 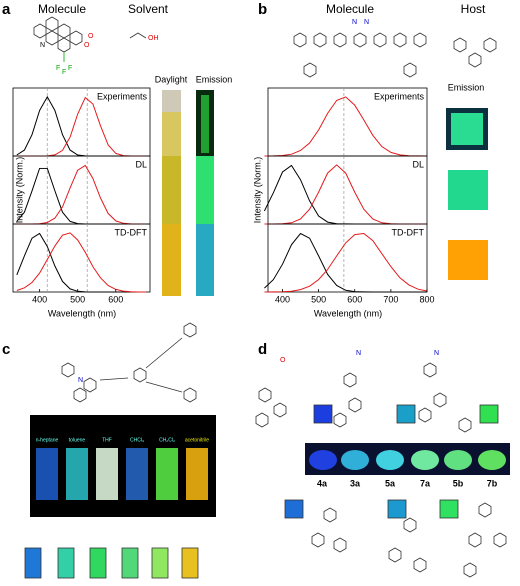 What do you see at coordinates (407, 459) in the screenshot?
I see `powder-photo` at bounding box center [407, 459].